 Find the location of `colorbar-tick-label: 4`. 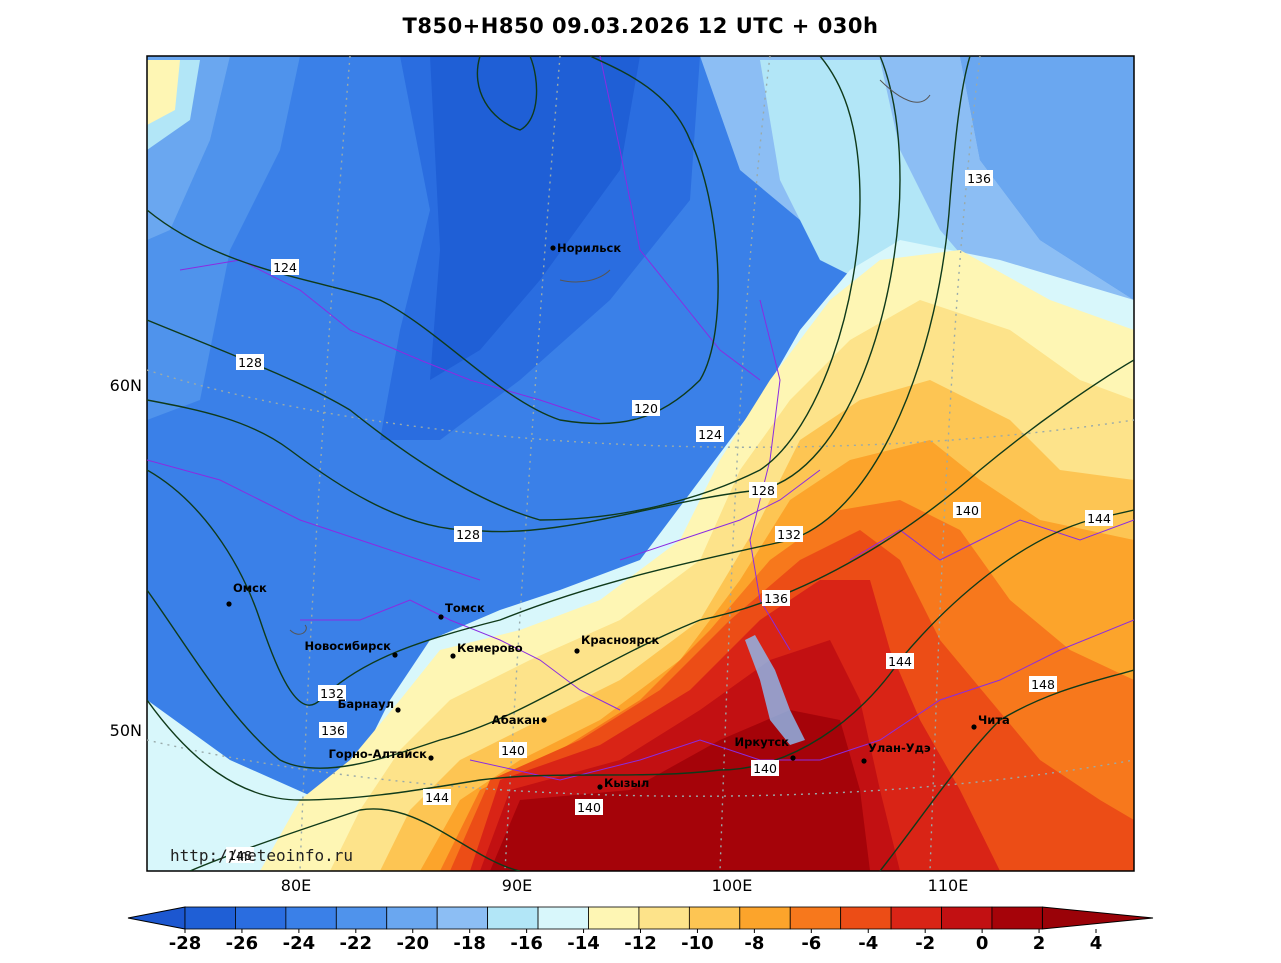

colorbar-tick-label: 4 is located at coordinates (1096, 943).